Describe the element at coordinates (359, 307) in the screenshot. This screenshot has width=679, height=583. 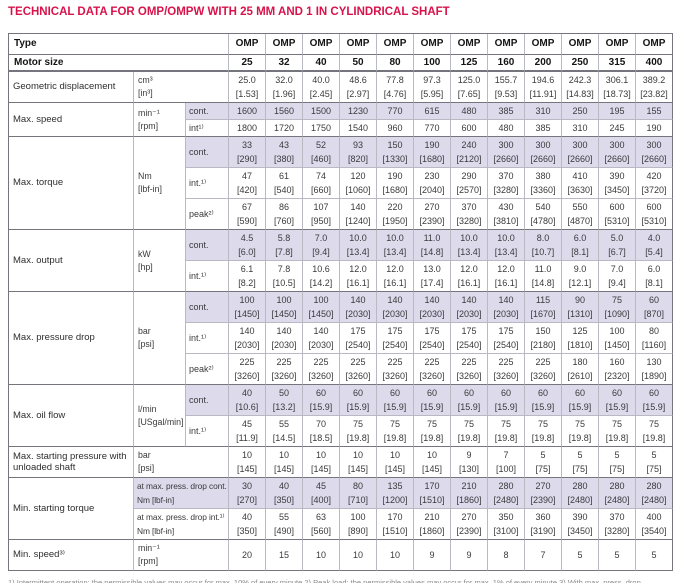
I see `data-cell: 140 [2030]` at that location.